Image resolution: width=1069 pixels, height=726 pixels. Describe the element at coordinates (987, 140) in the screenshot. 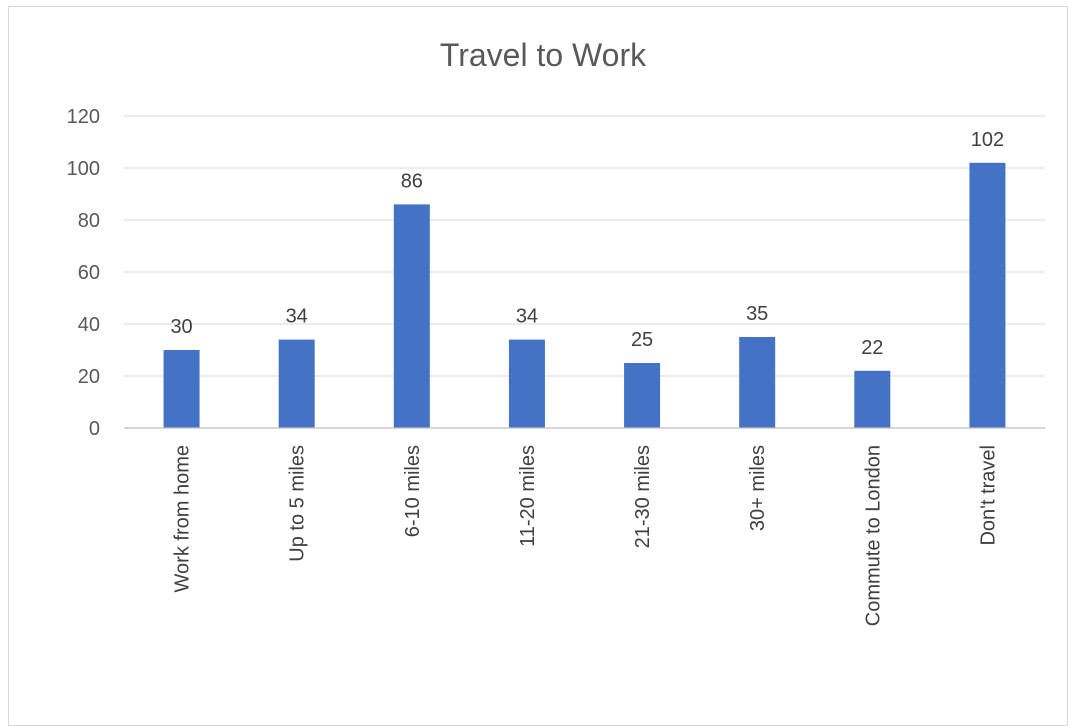

I see `data-label: 102` at that location.